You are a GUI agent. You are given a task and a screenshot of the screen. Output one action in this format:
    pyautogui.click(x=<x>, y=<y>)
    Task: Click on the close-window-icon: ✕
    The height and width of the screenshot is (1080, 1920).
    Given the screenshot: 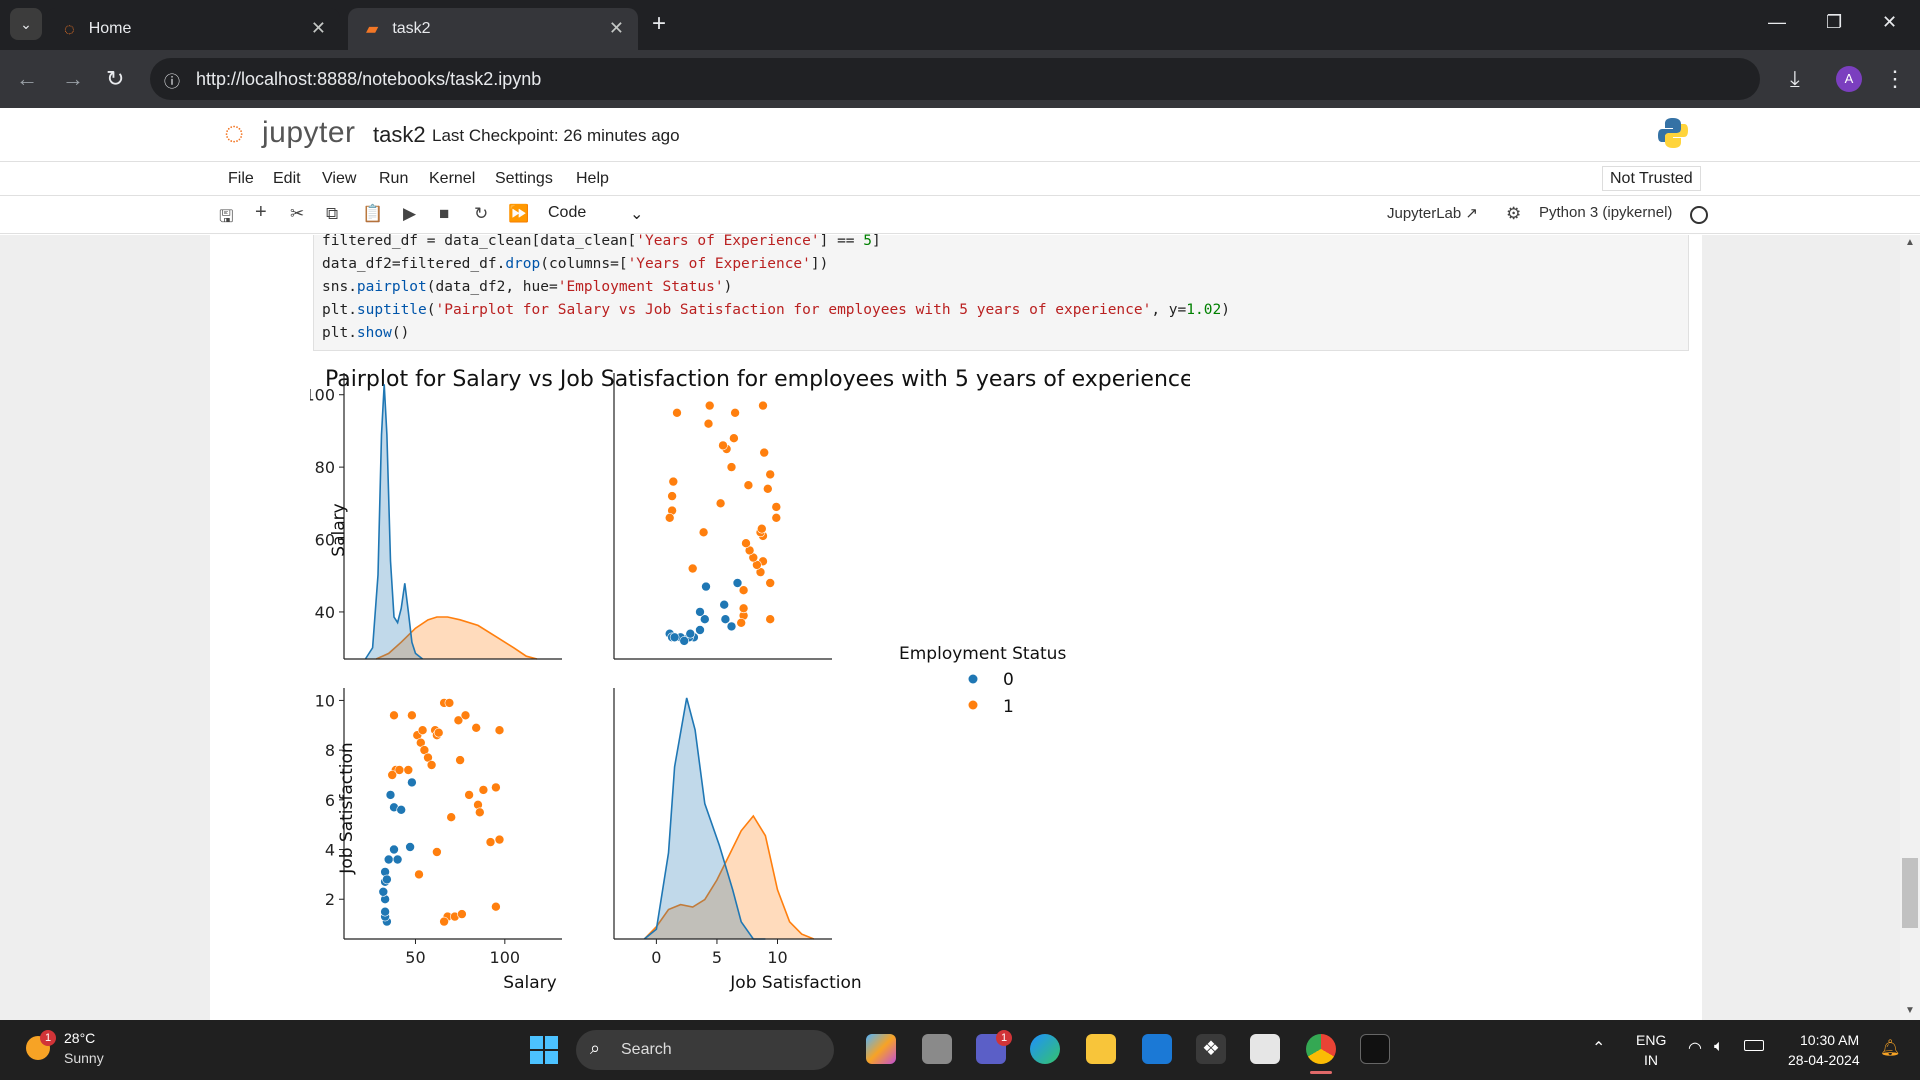 What is the action you would take?
    pyautogui.click(x=1890, y=22)
    